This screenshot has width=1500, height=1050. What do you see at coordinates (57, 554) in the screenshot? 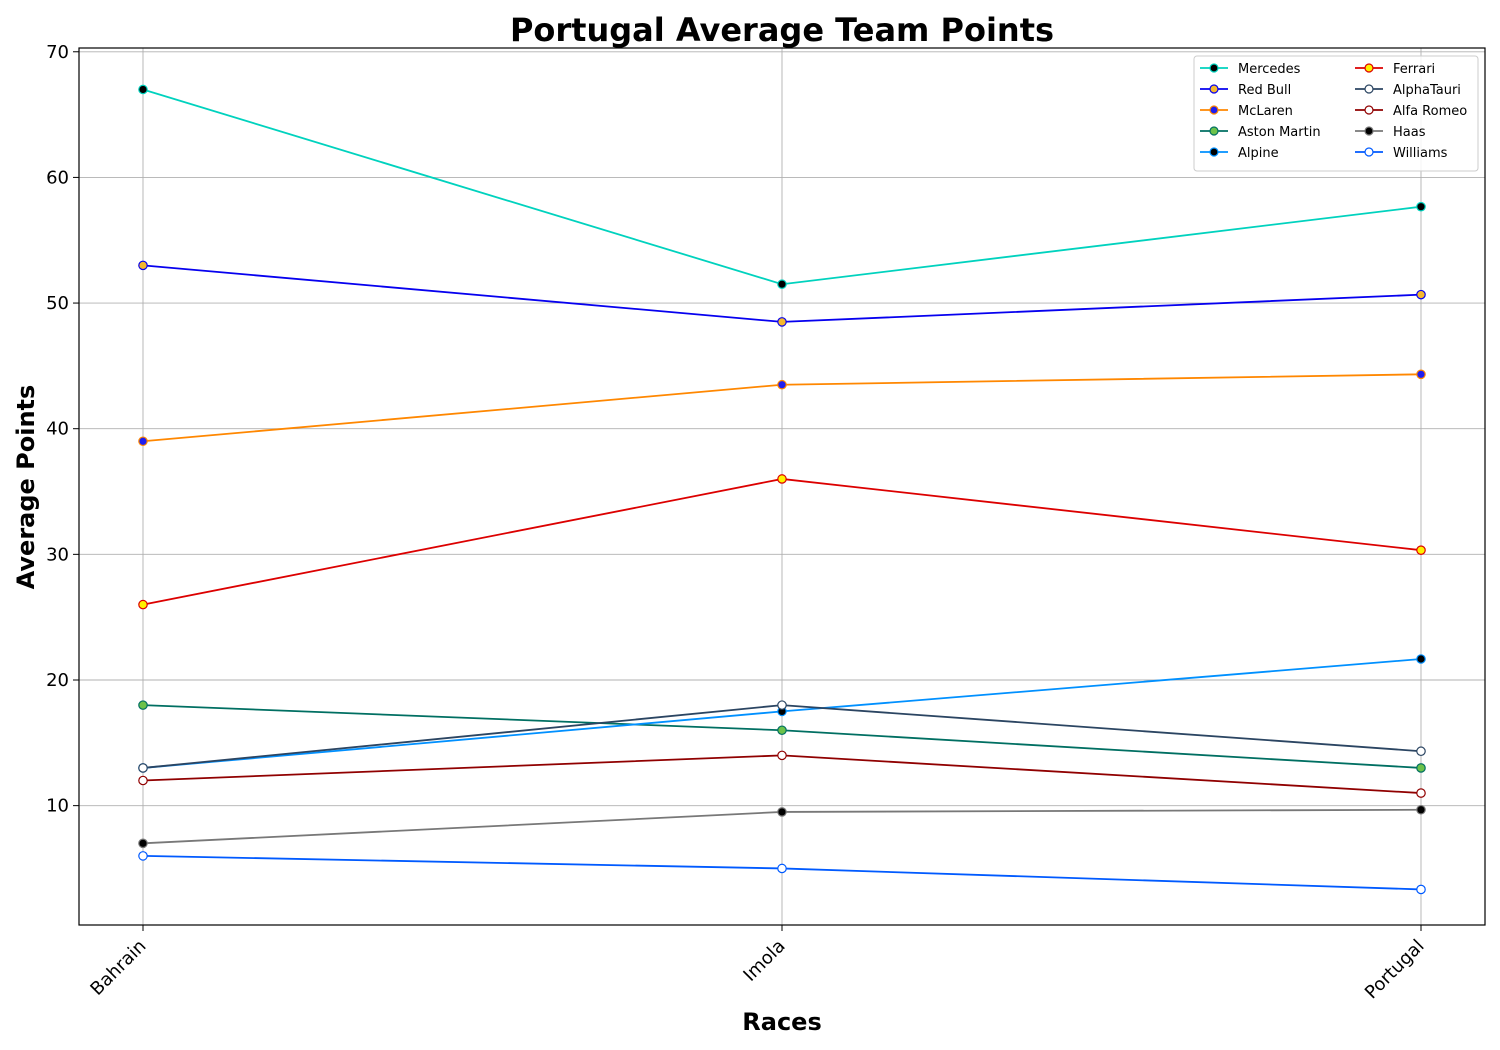
I see `y-tick-label: 30` at bounding box center [57, 554].